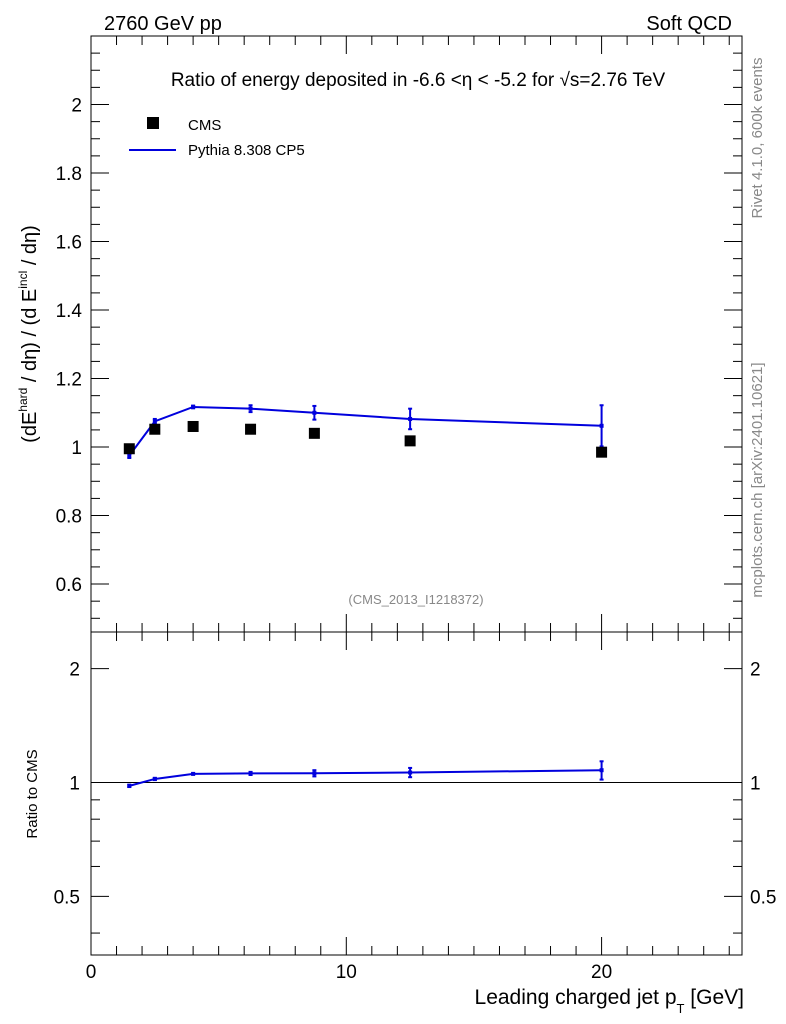  Describe the element at coordinates (69, 311) in the screenshot. I see `main-ytick-label: 1.4` at that location.